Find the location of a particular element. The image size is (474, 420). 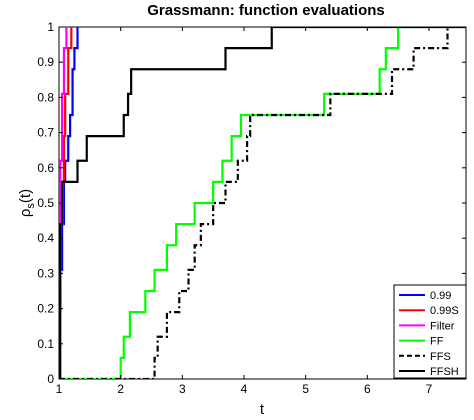

y-tick-label: 0 is located at coordinates (50, 379).